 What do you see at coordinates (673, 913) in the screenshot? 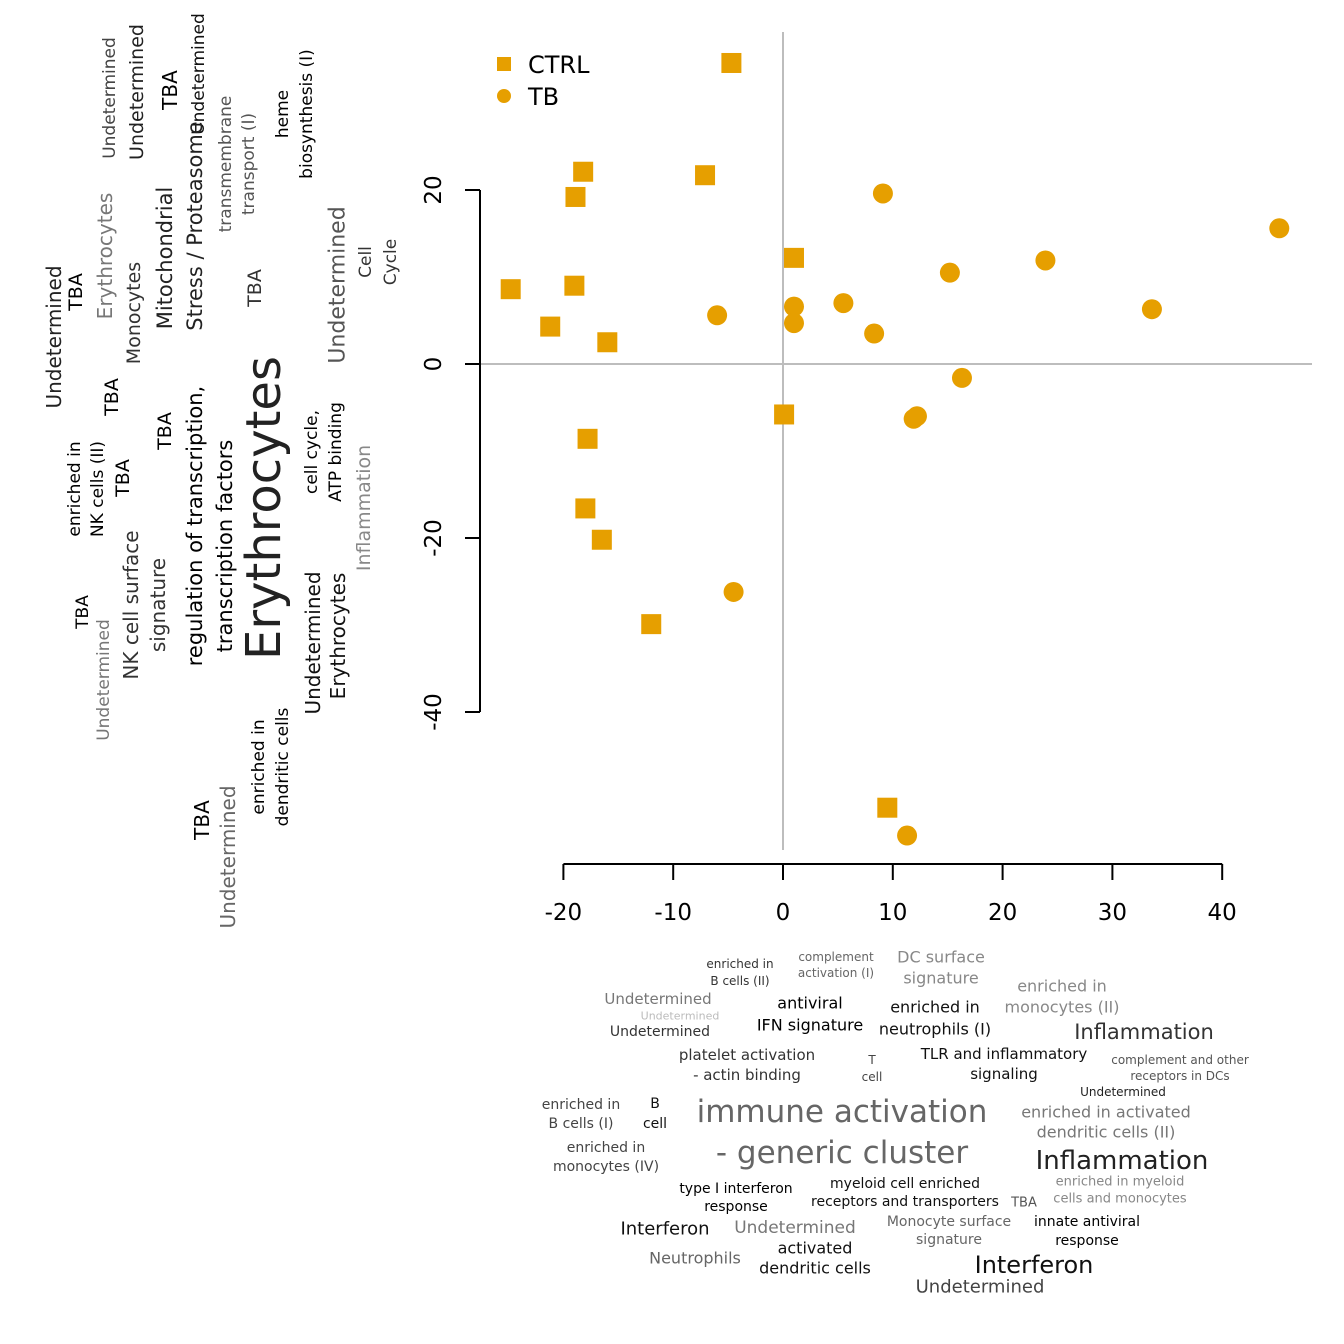
I see `x-tick-label: -10` at bounding box center [673, 913].